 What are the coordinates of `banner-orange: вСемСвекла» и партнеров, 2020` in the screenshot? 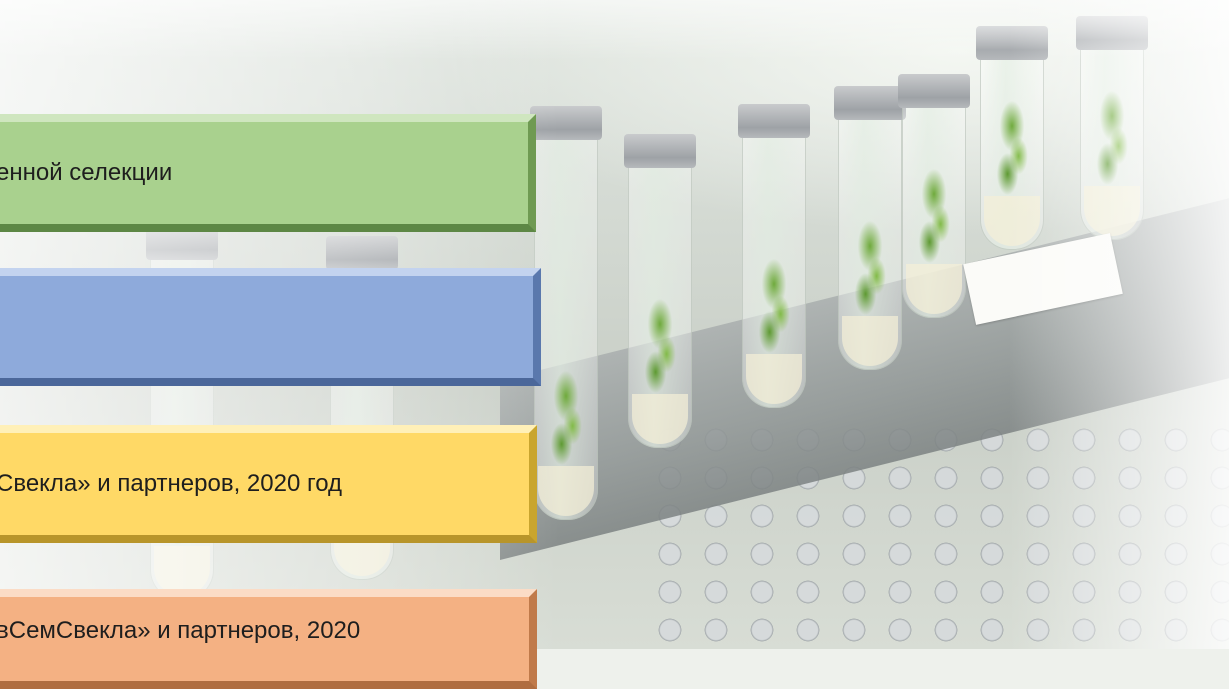 It's located at (268, 639).